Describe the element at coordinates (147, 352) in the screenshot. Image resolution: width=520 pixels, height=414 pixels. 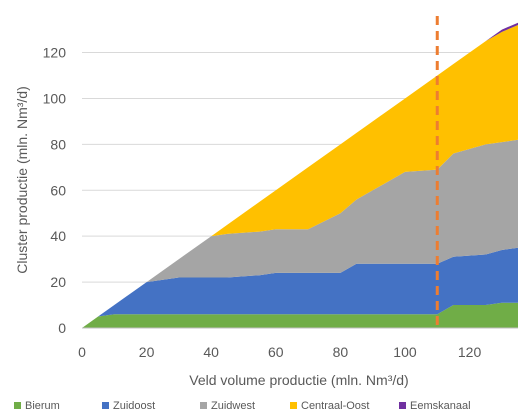
I see `x-tick-label: 20` at that location.